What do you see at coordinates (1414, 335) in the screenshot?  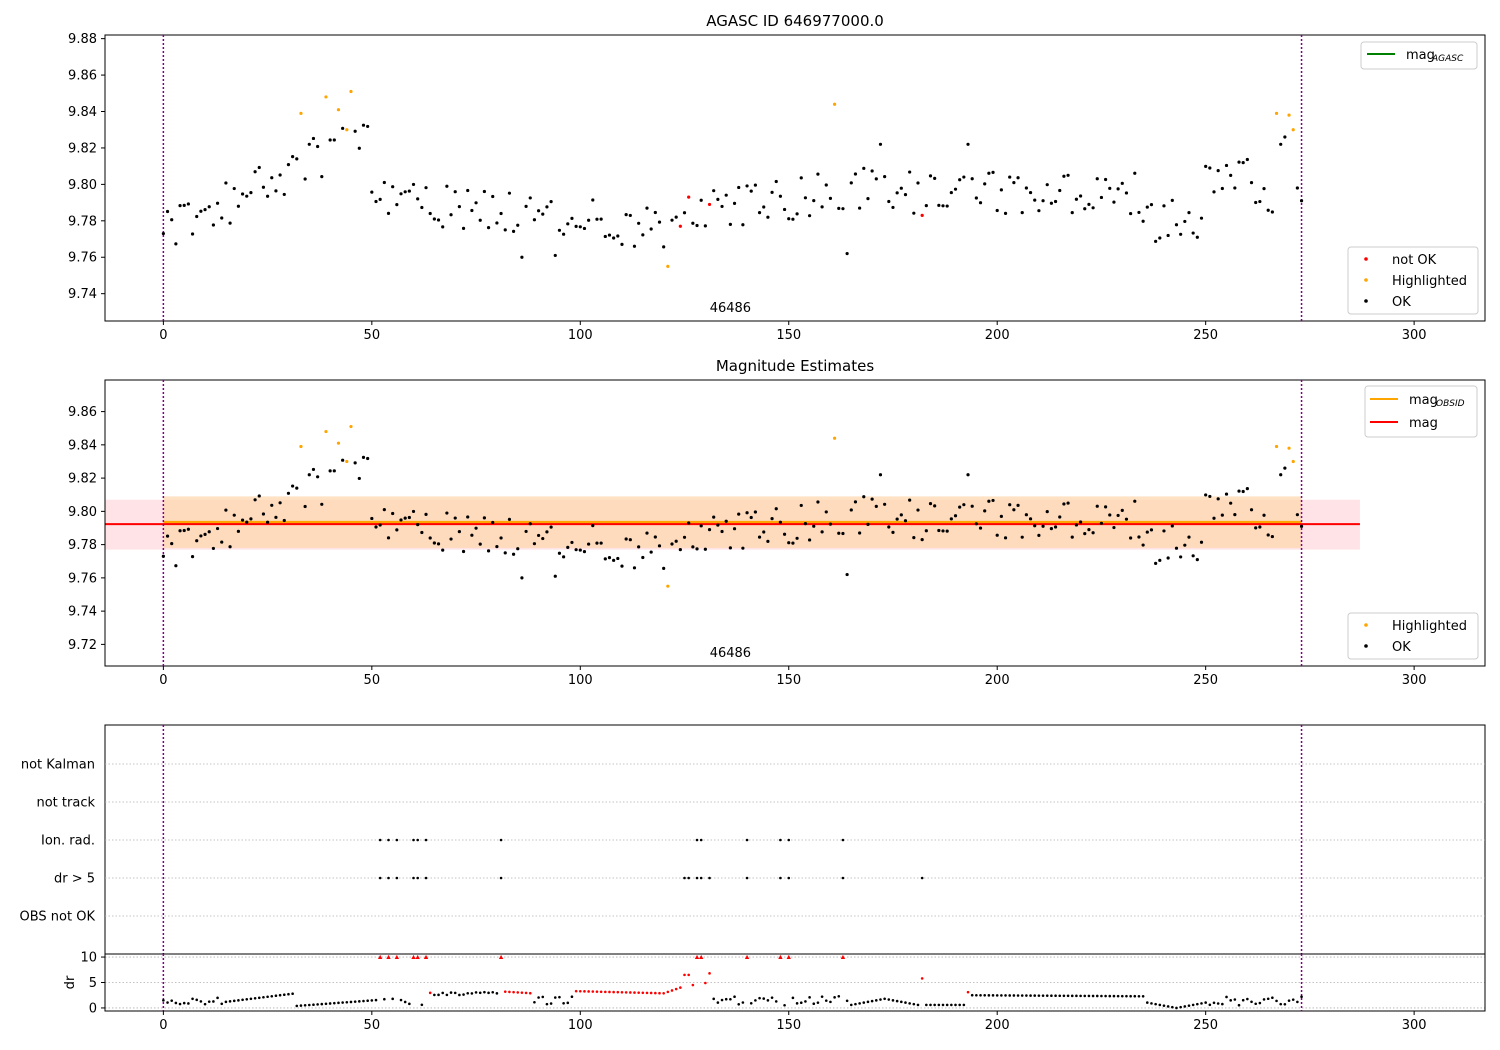 I see `p1-xtick-label: 300` at bounding box center [1414, 335].